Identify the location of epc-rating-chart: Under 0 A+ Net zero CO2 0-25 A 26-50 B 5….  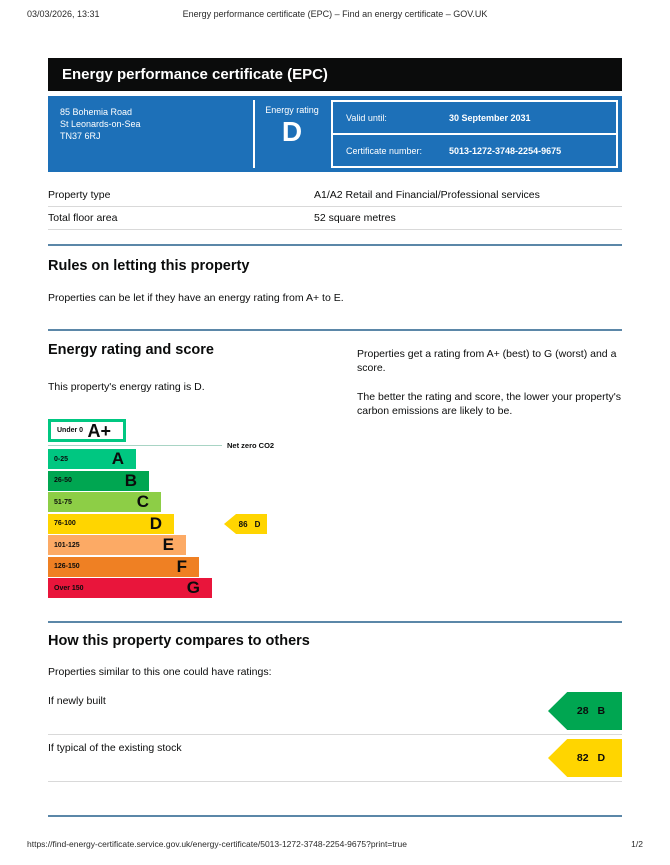
(202, 510).